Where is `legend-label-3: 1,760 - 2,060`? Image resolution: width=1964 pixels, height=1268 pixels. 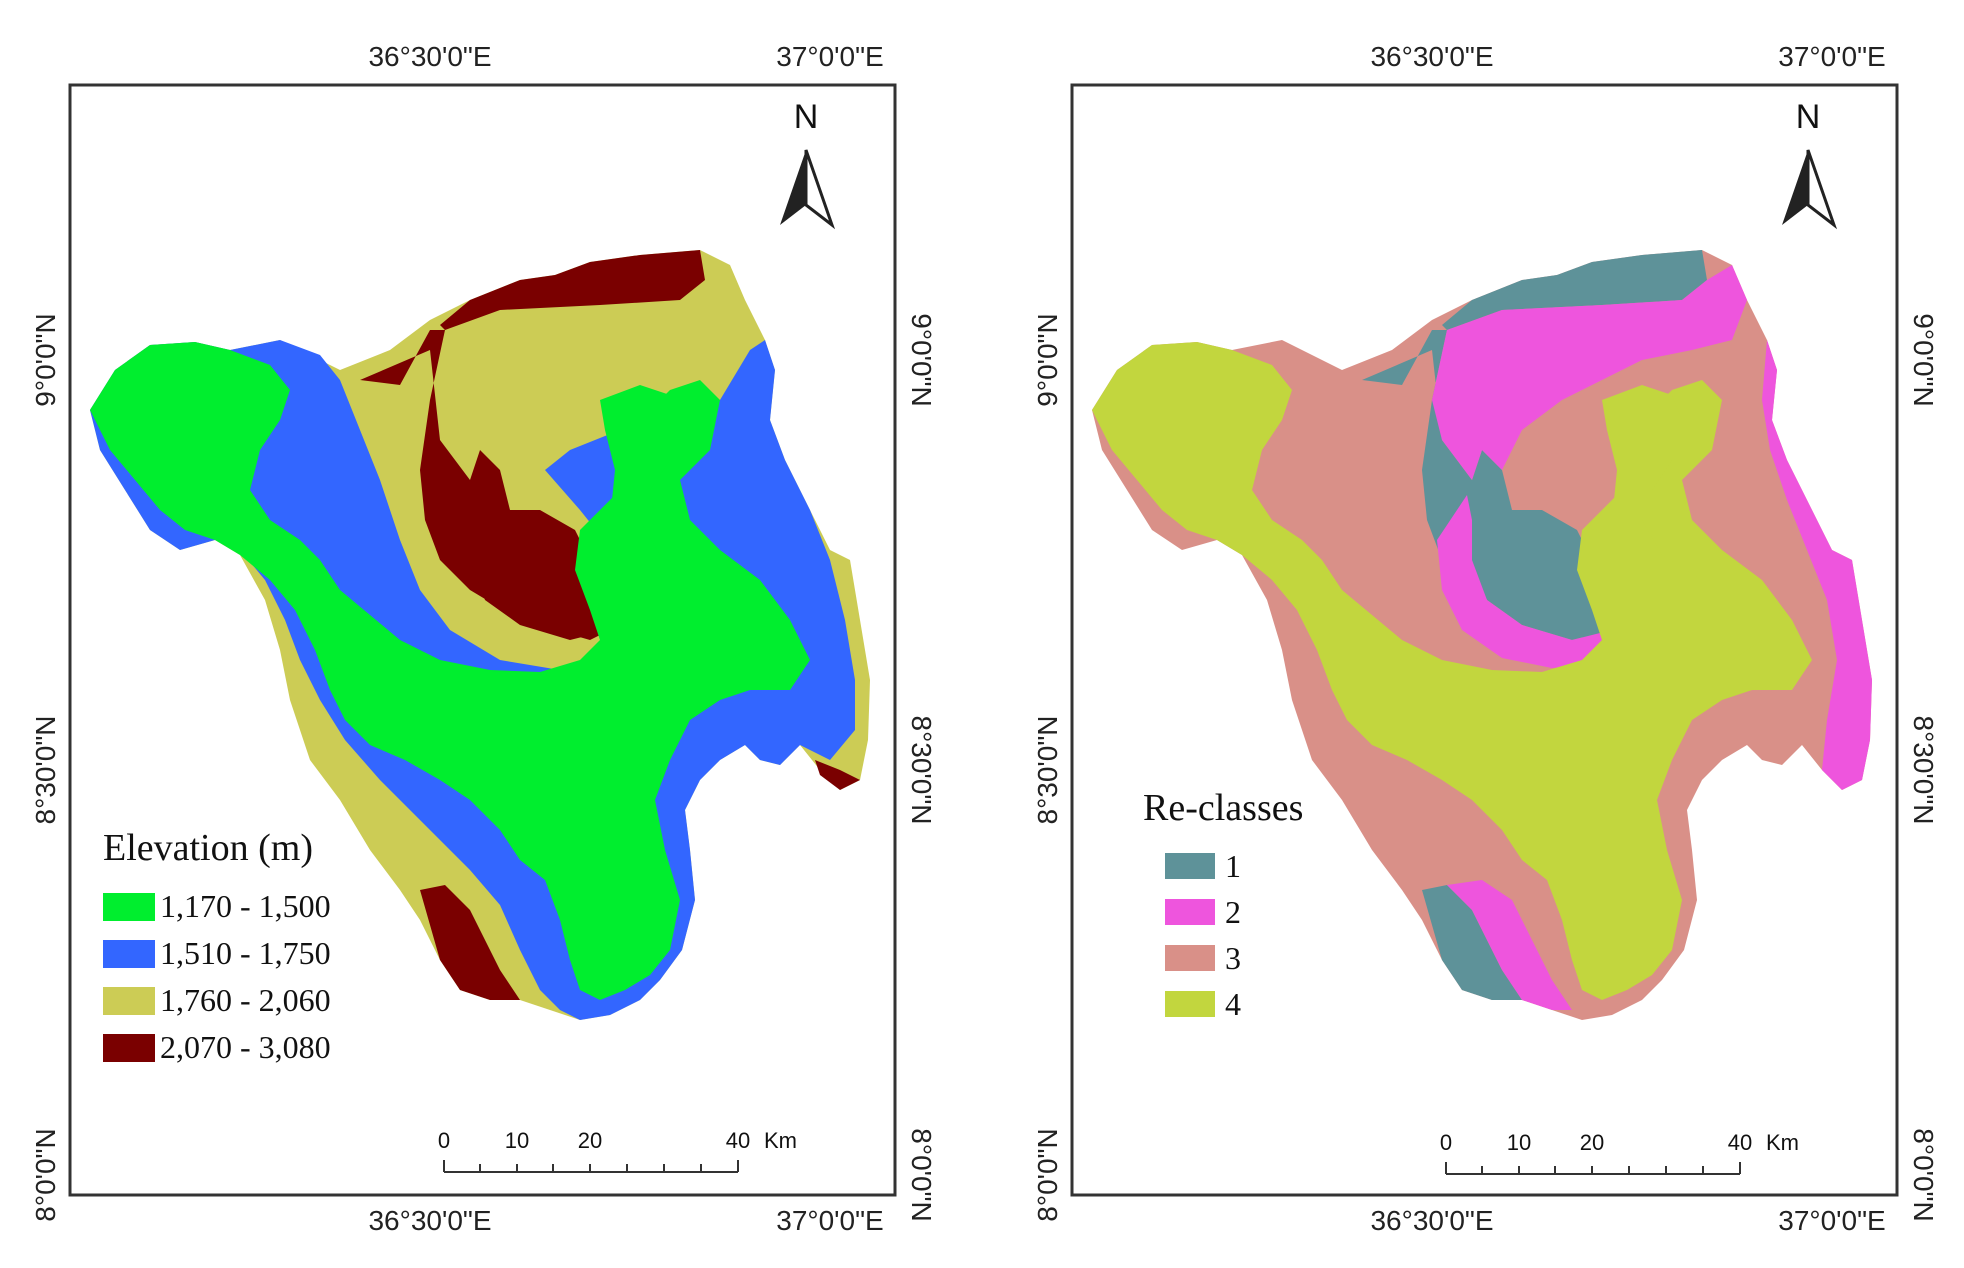
legend-label-3: 1,760 - 2,060 is located at coordinates (245, 1000).